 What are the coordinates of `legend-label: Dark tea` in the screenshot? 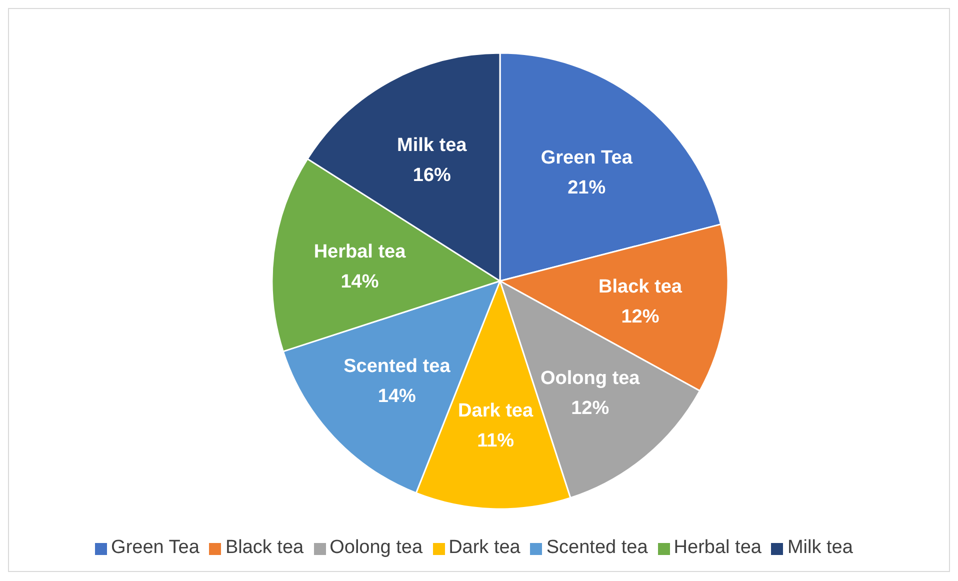 It's located at (484, 547).